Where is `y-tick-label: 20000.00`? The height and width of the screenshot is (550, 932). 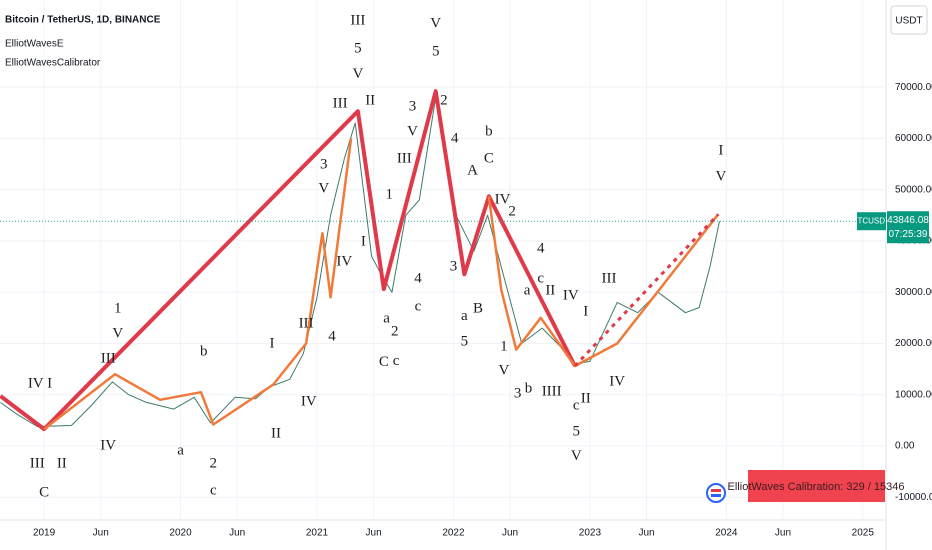 y-tick-label: 20000.00 is located at coordinates (913, 343).